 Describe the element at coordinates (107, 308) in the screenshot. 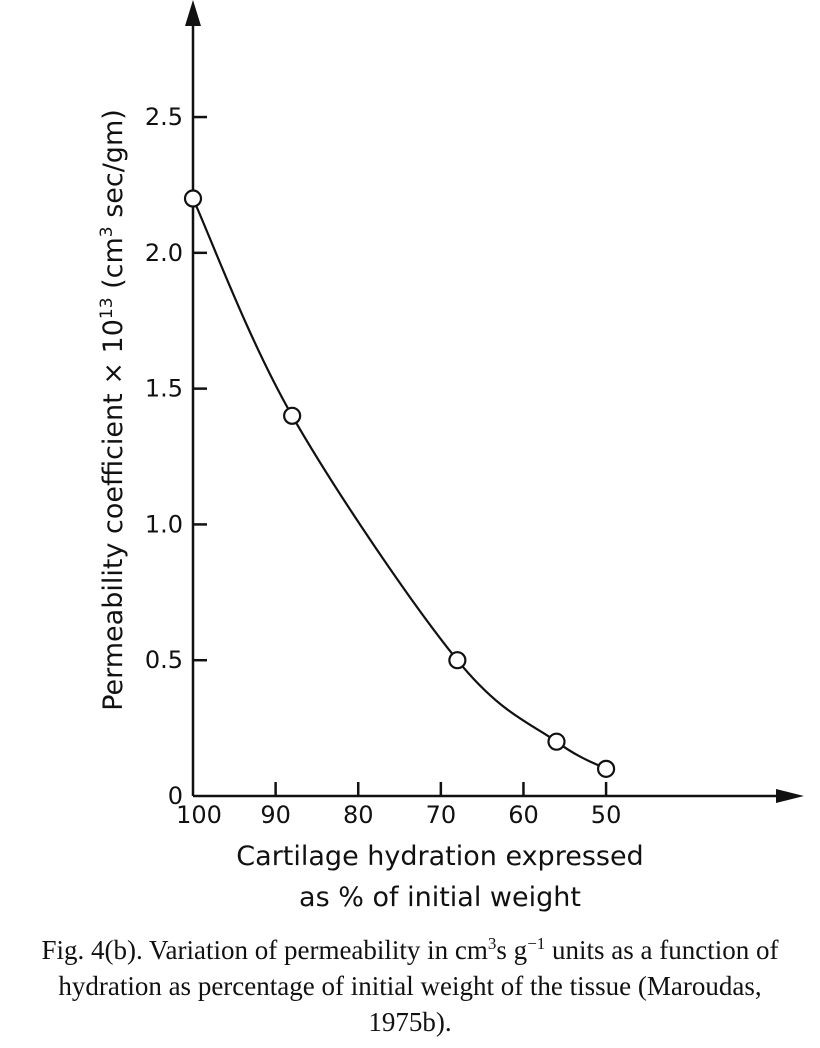

I see `y-axis-title-exp: 13` at that location.